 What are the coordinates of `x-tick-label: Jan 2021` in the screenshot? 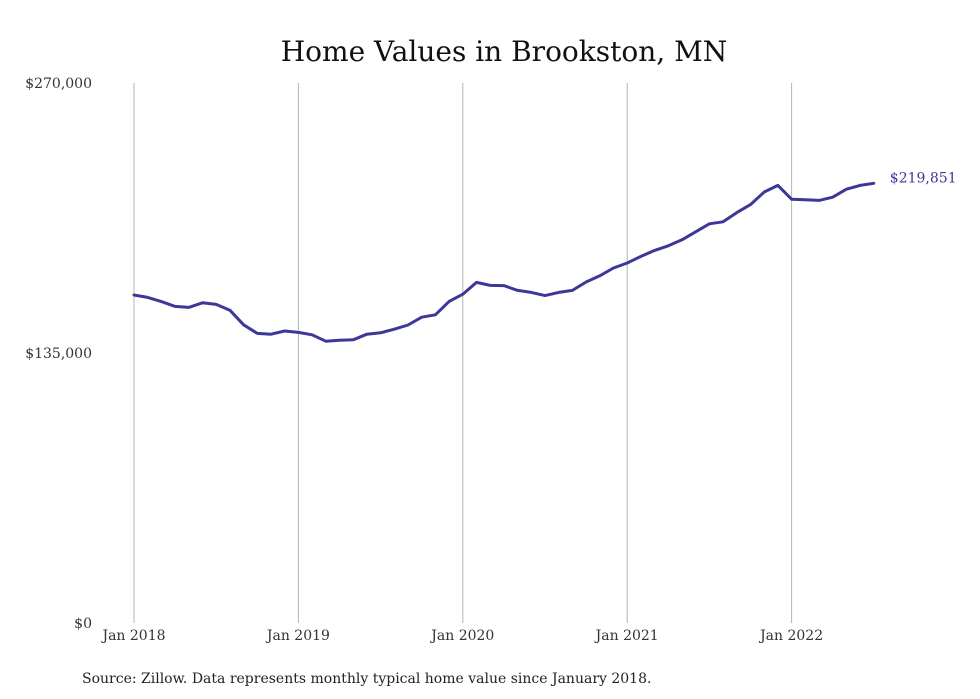 It's located at (626, 636).